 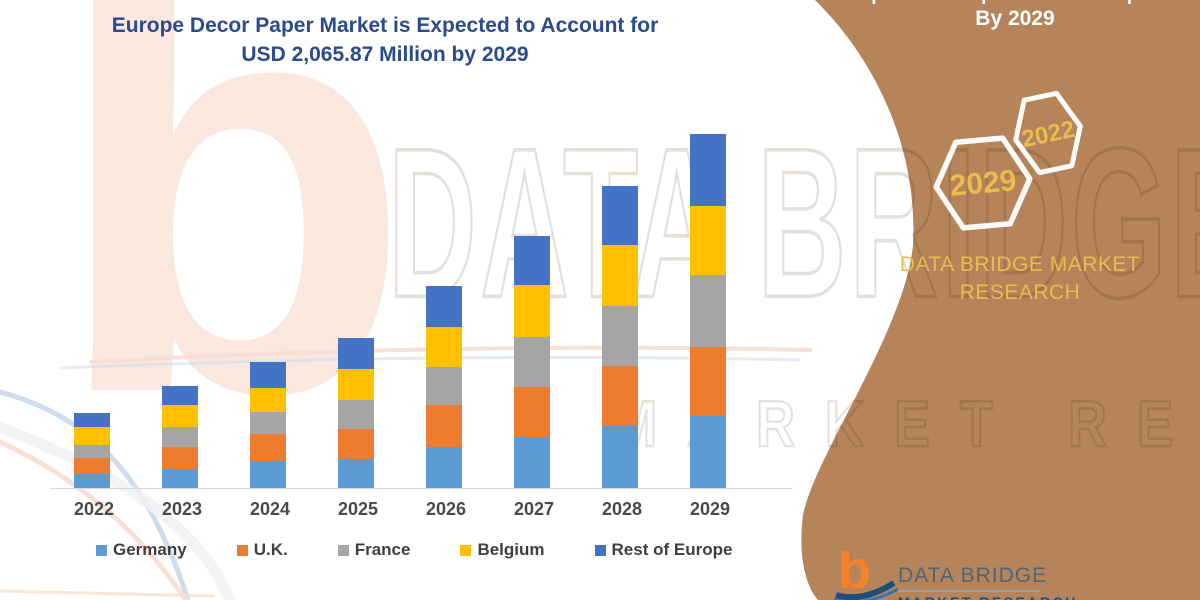 I want to click on bar-segment-2024-france, so click(x=268, y=423).